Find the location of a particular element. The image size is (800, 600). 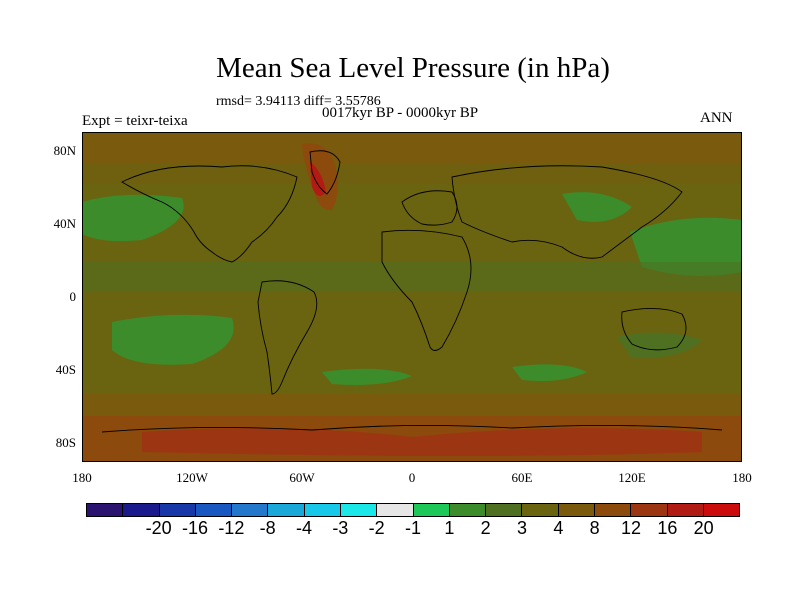

lat-label-0: 0 is located at coordinates (73, 296).